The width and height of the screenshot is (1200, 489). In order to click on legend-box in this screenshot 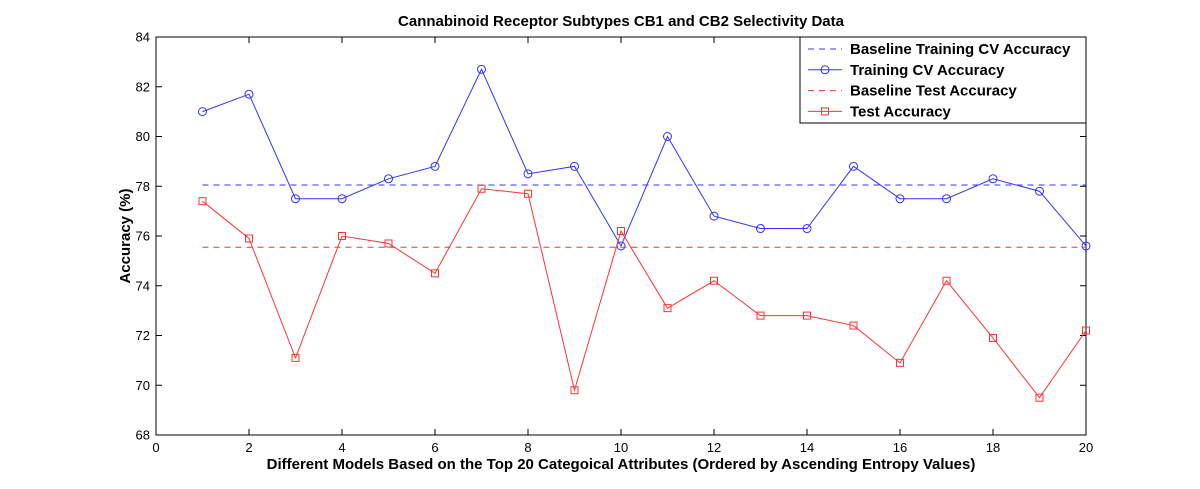, I will do `click(943, 80)`.